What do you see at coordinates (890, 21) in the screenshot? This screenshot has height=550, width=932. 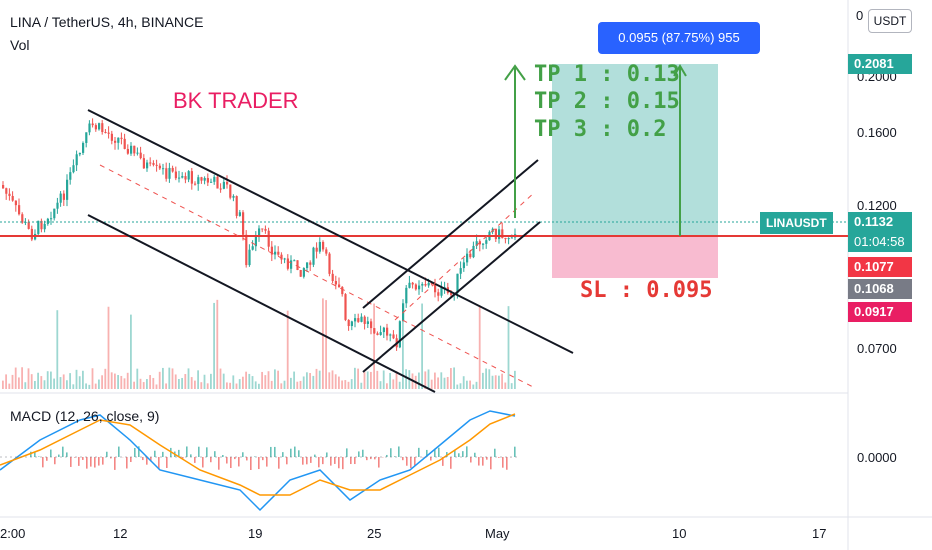 I see `currency-button: USDT` at bounding box center [890, 21].